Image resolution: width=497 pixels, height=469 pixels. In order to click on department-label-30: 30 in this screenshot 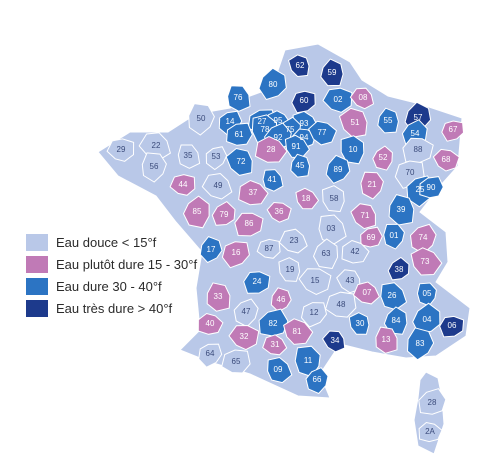, I will do `click(360, 323)`.